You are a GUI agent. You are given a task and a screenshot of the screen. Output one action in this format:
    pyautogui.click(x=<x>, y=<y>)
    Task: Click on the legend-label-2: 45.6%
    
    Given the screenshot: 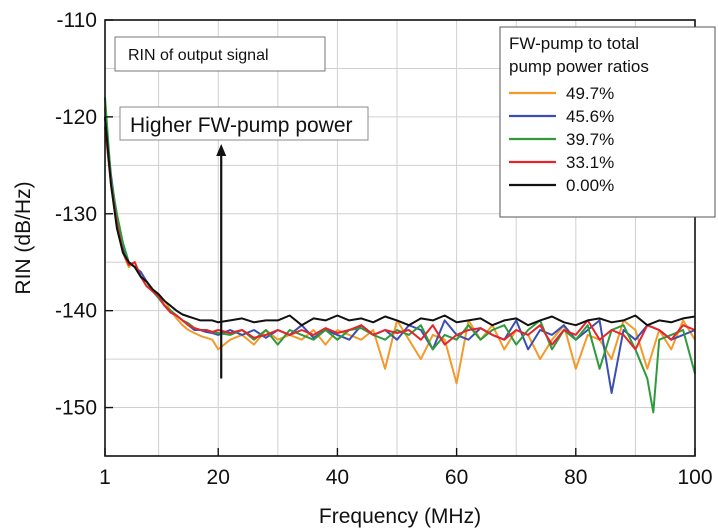 What is the action you would take?
    pyautogui.click(x=590, y=116)
    